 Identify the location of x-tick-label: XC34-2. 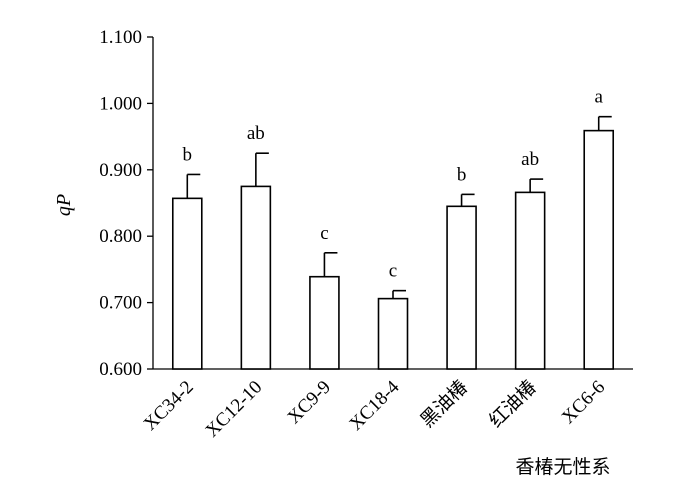
(169, 406).